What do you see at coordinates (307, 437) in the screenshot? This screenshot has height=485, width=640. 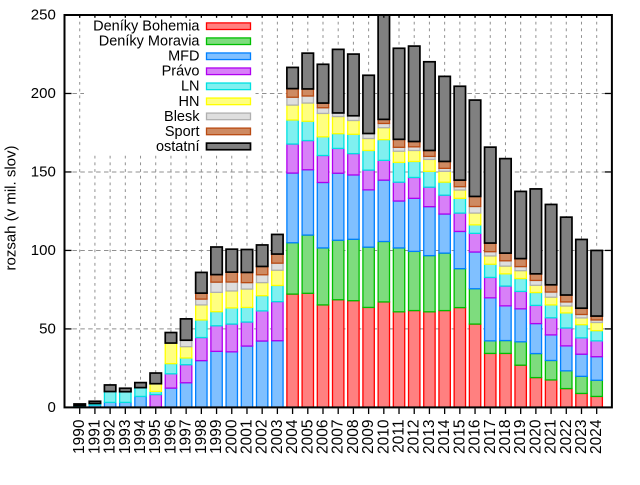 I see `svg-text: 2005` at bounding box center [307, 437].